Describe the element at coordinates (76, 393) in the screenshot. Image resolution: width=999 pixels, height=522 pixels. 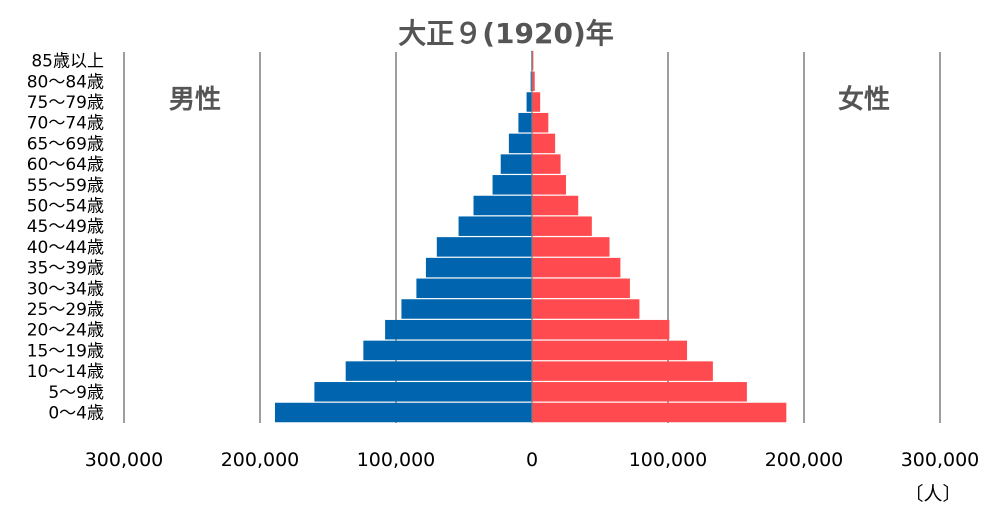
I see `category-label-1: 5〜9歳` at that location.